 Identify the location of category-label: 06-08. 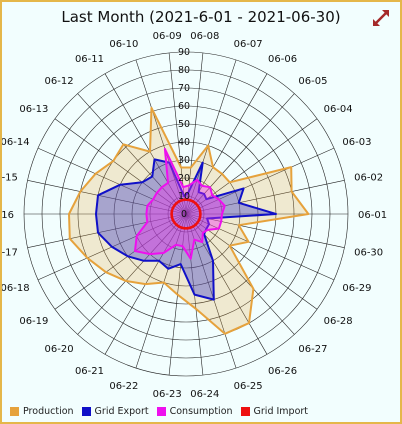
(204, 36).